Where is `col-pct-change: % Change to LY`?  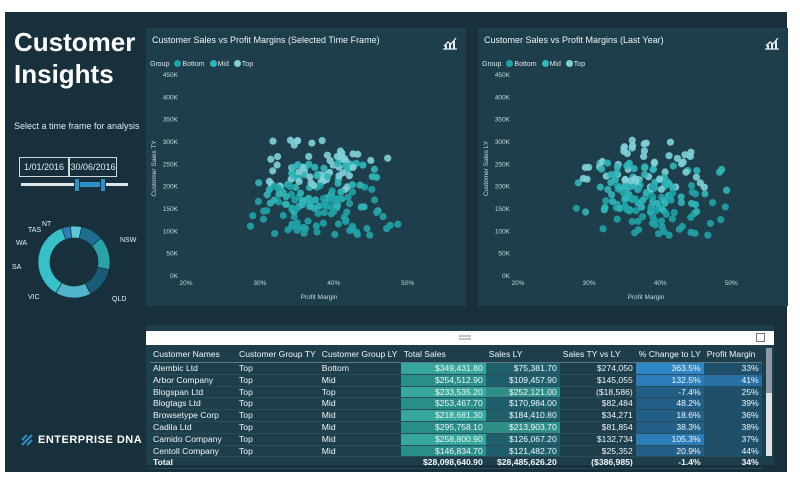 col-pct-change: % Change to LY is located at coordinates (669, 354).